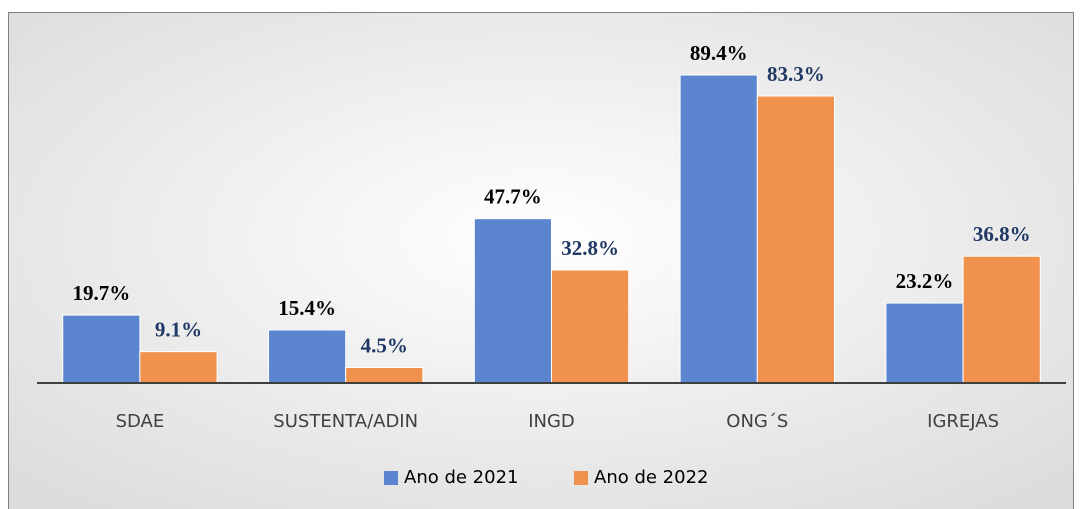 The height and width of the screenshot is (509, 1081). I want to click on data-label: 9.1%, so click(178, 329).